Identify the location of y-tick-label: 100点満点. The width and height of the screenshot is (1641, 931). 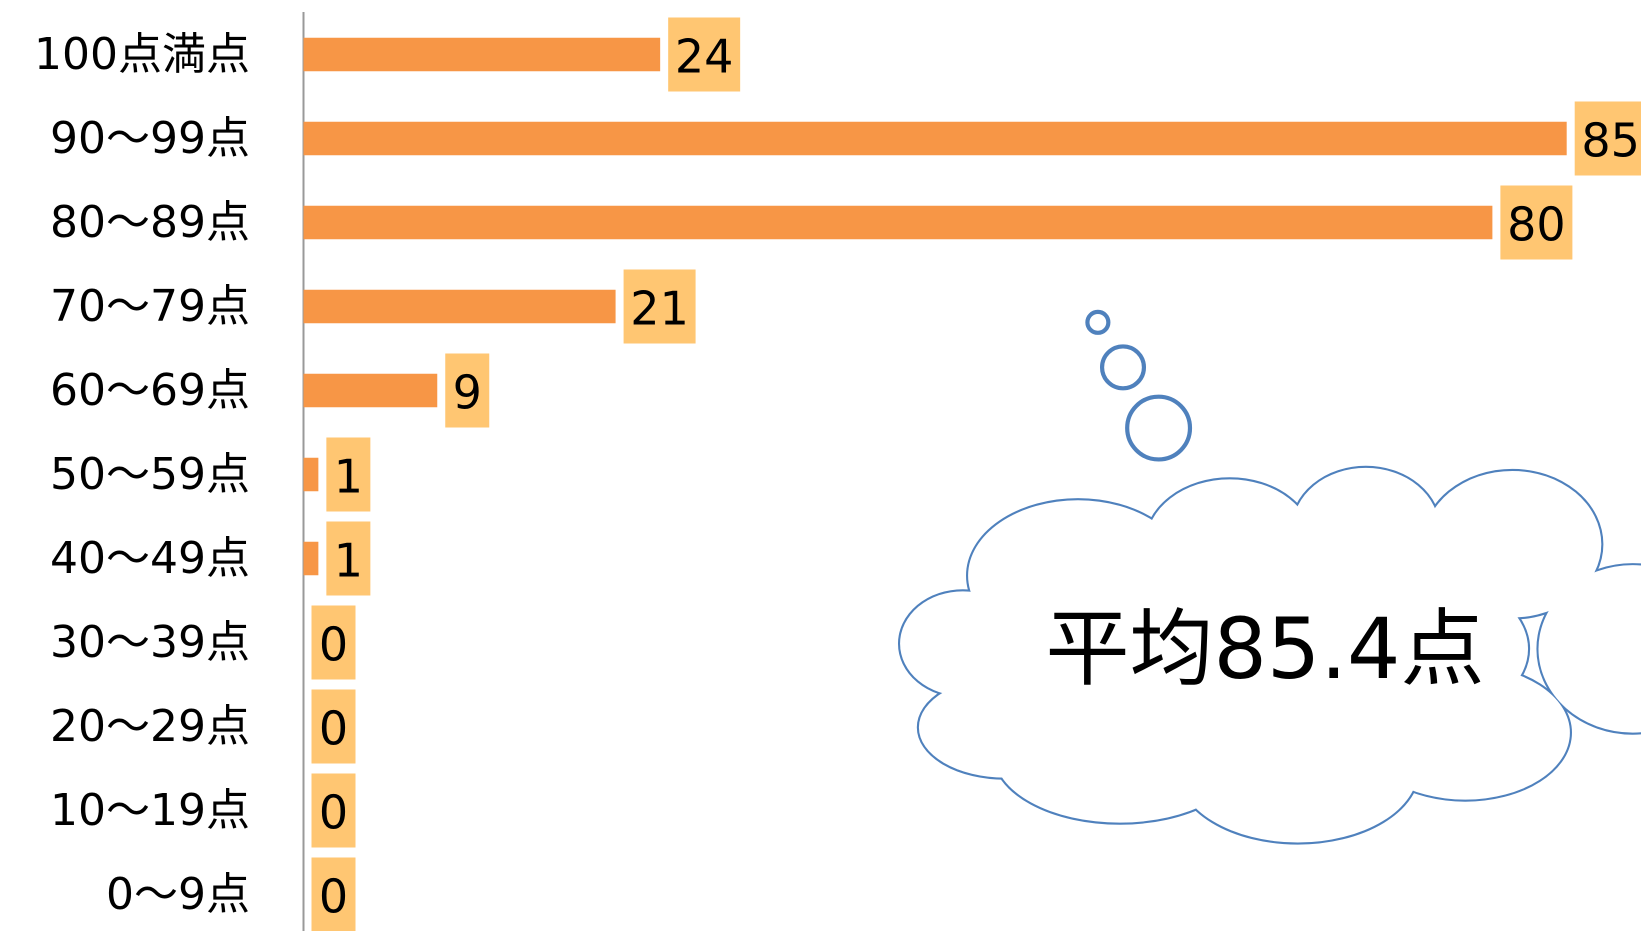
(142, 54).